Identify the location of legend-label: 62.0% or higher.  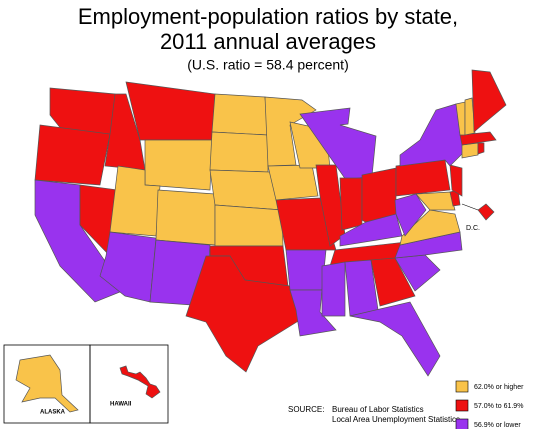
(499, 387).